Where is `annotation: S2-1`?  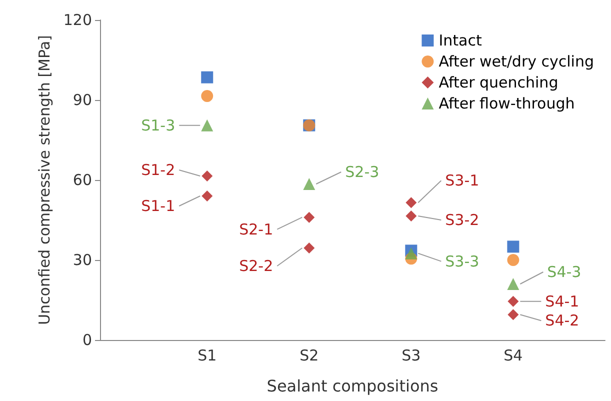
annotation: S2-1 is located at coordinates (256, 229).